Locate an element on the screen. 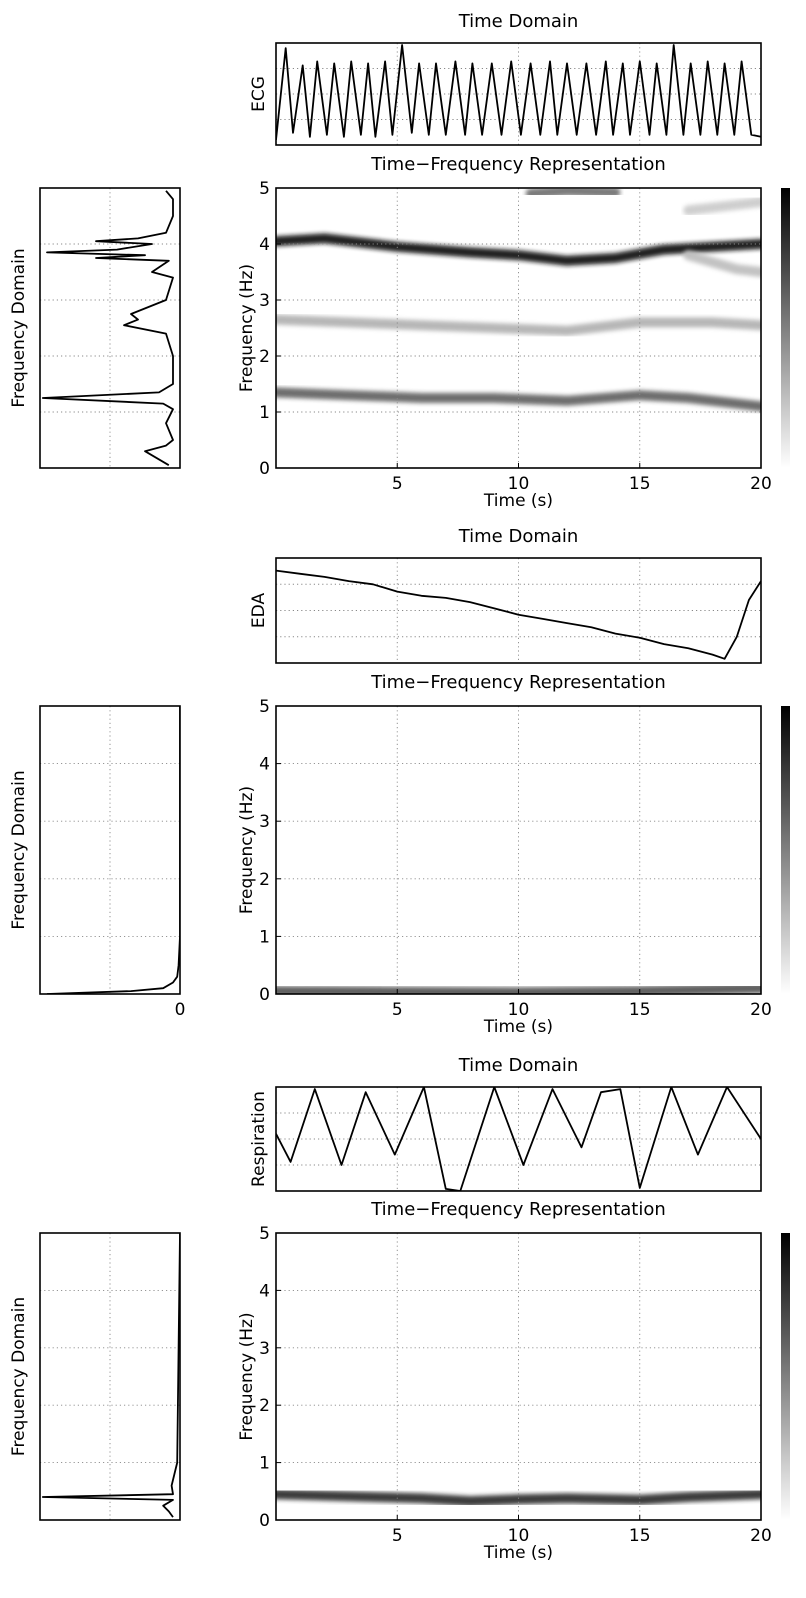  signal-label: Respiration is located at coordinates (259, 1139).